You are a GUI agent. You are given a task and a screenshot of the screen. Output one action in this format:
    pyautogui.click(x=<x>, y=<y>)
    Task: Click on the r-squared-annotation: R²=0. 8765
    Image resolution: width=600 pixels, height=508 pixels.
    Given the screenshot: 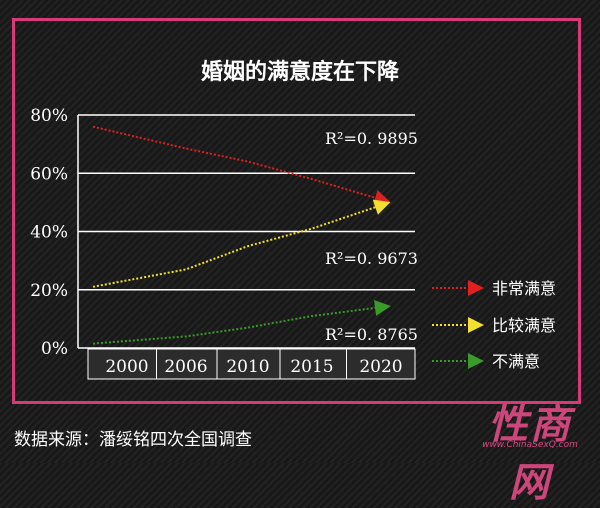 What is the action you would take?
    pyautogui.click(x=371, y=334)
    